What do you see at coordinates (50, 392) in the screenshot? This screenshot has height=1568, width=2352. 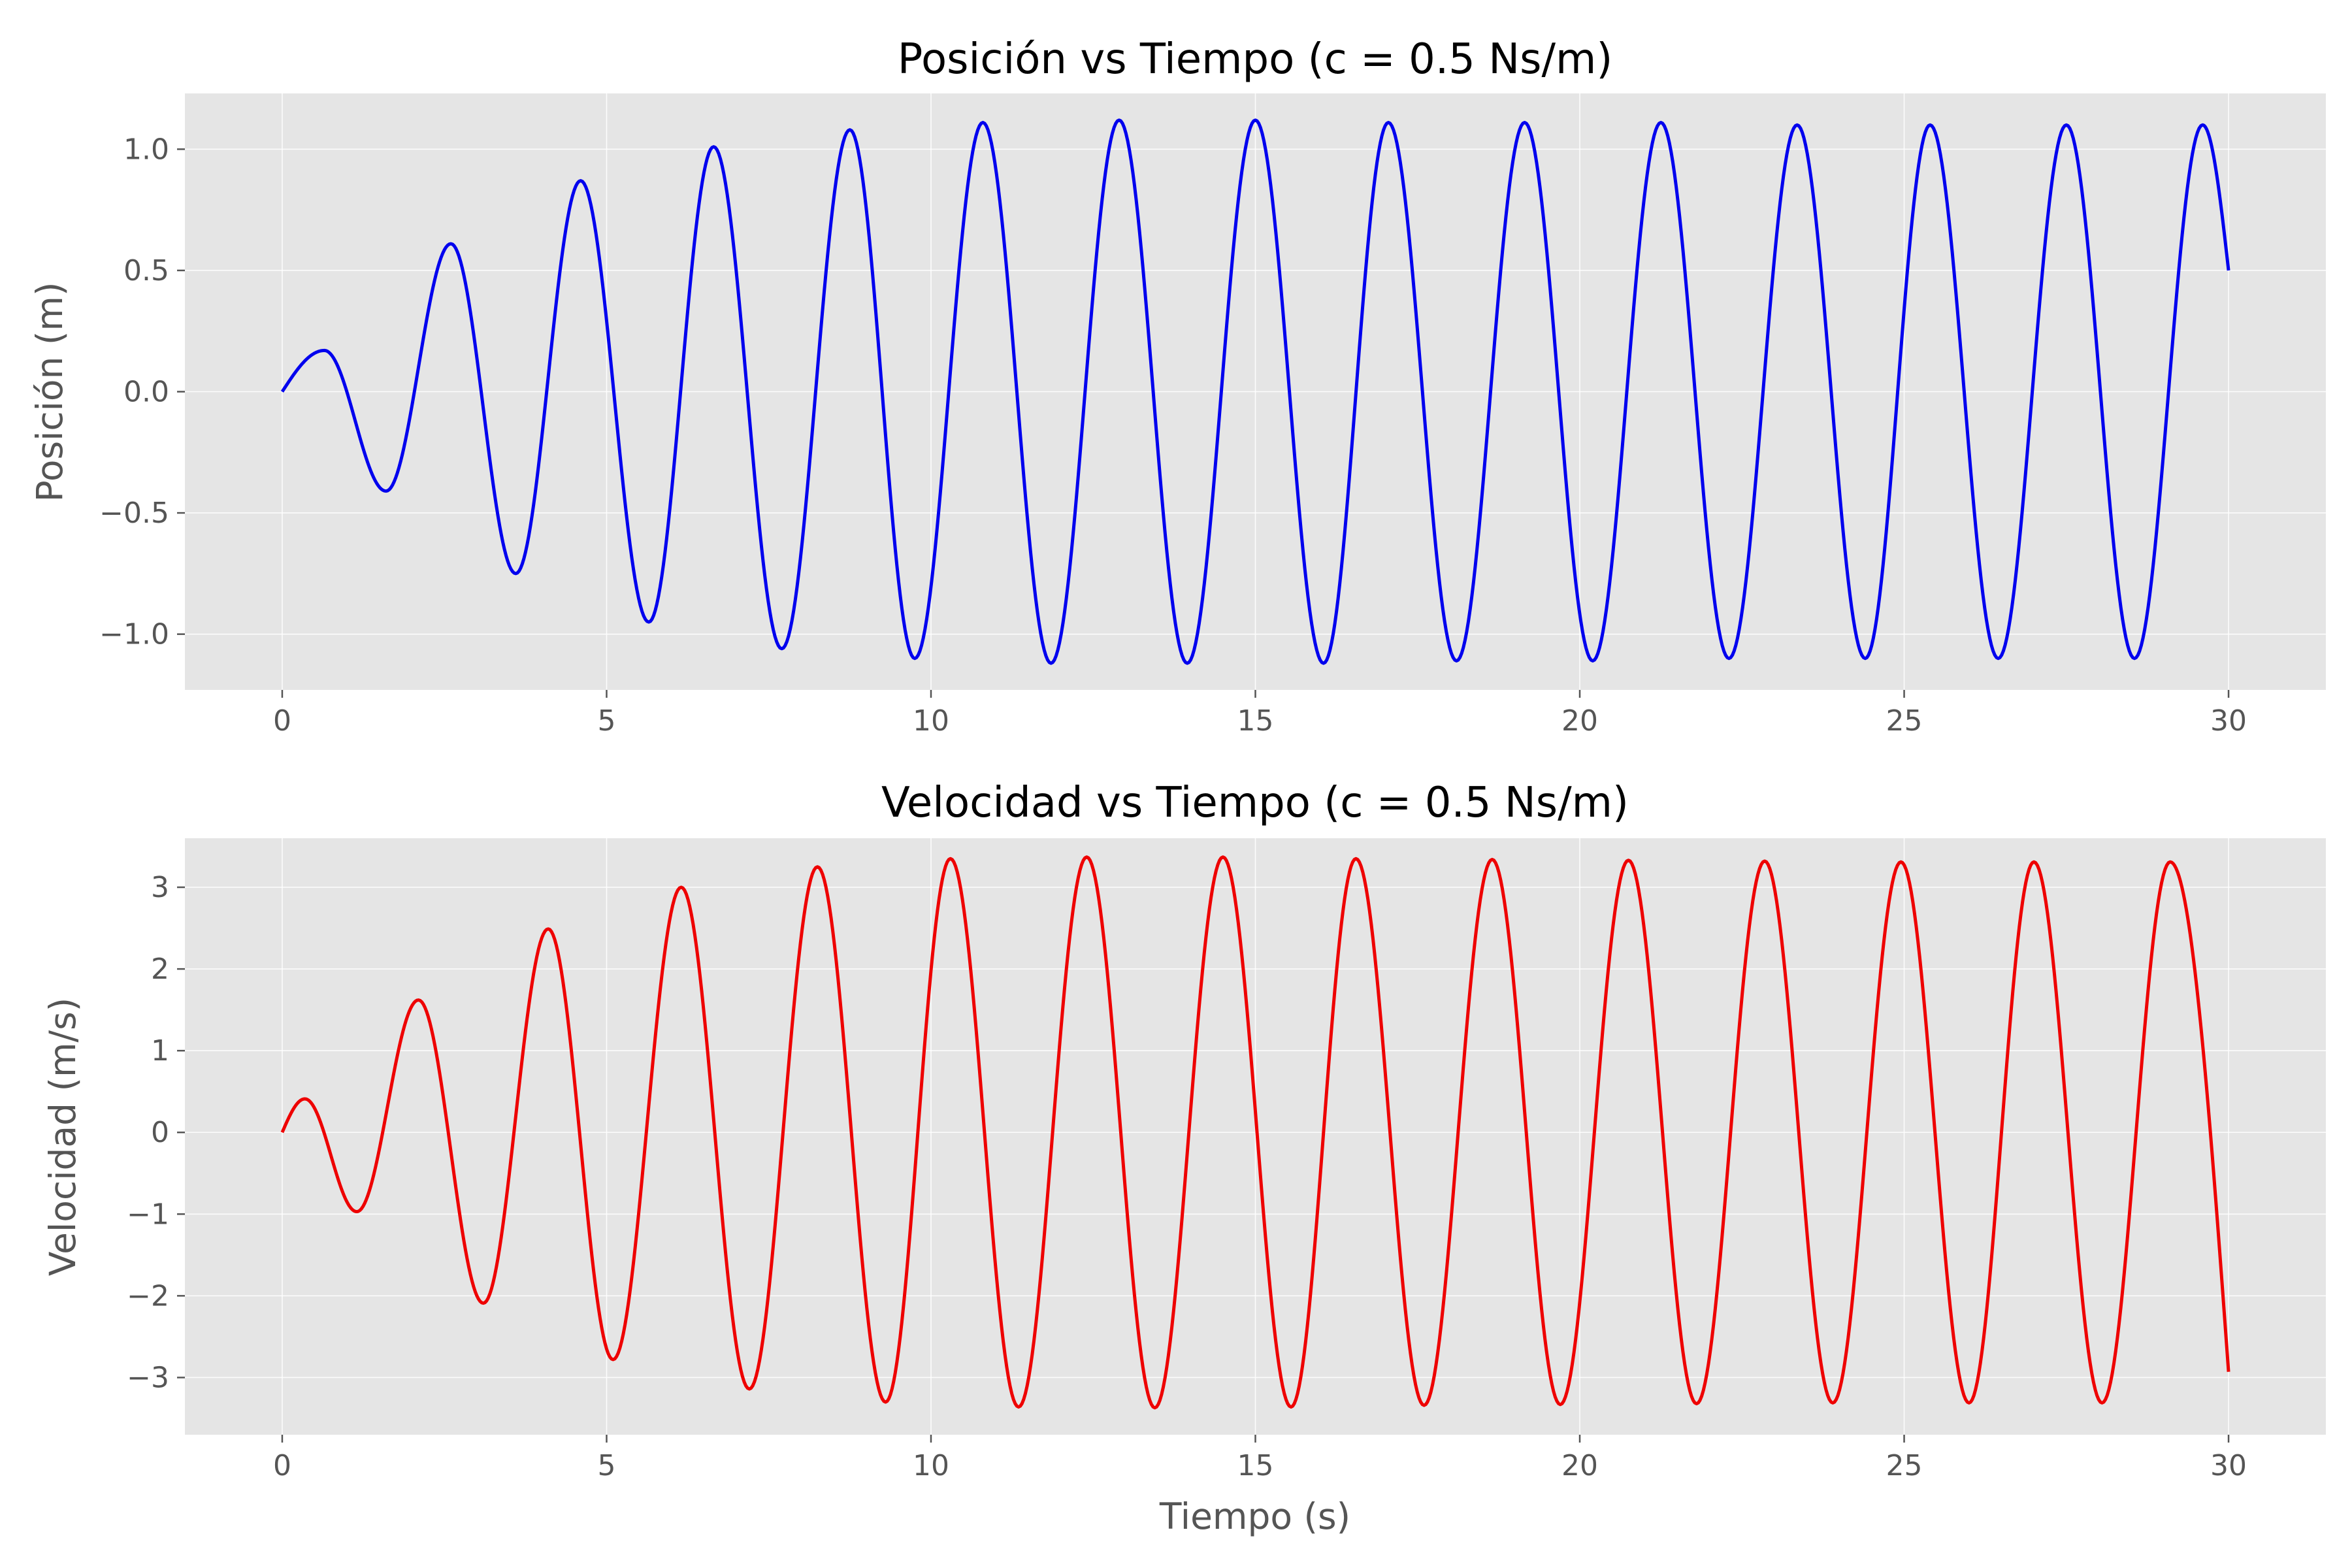 I see `position-y-axis-label: Posición (m)` at bounding box center [50, 392].